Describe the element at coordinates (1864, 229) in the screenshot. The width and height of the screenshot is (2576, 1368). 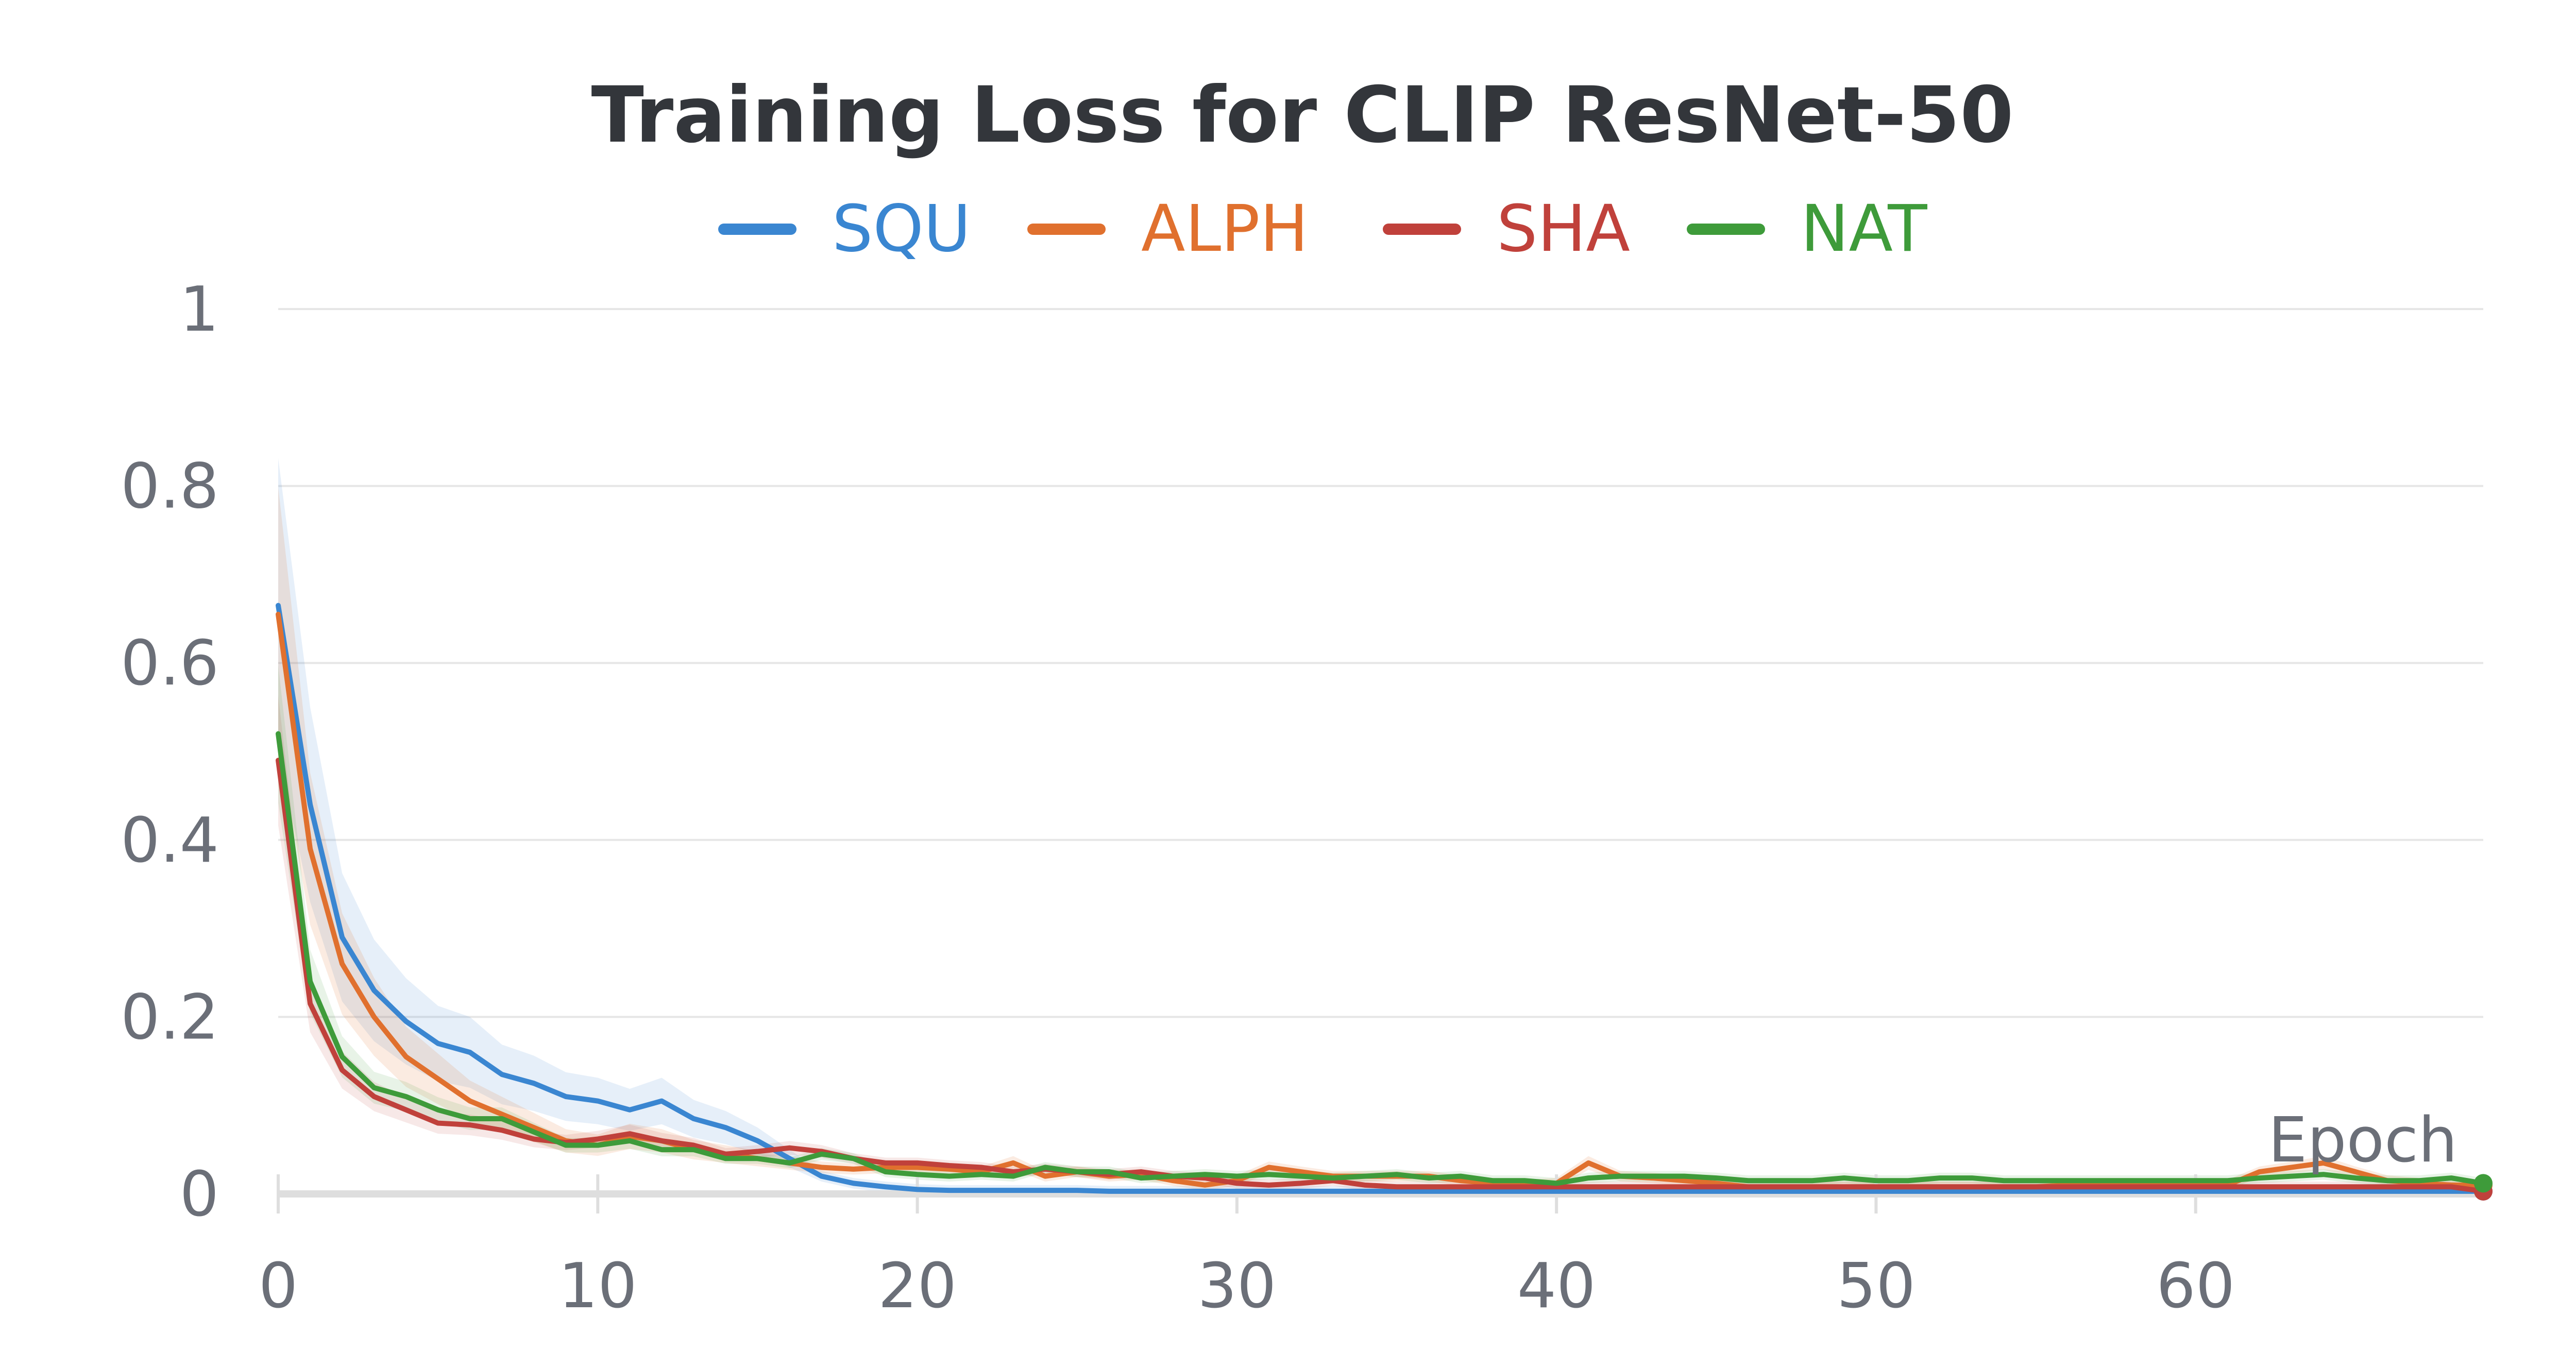
I see `legend-label: NAT` at that location.